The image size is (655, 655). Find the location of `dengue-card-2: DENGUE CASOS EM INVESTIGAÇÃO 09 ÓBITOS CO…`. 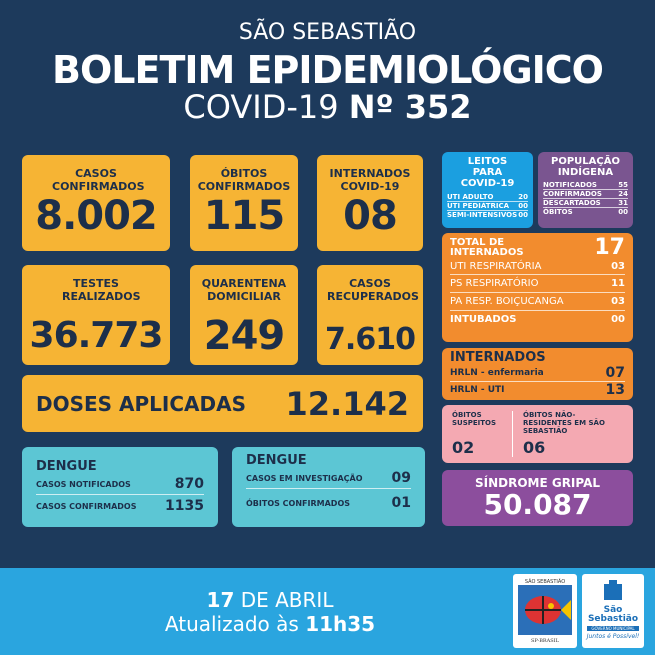

dengue-card-2: DENGUE CASOS EM INVESTIGAÇÃO 09 ÓBITOS CO… is located at coordinates (328, 487).